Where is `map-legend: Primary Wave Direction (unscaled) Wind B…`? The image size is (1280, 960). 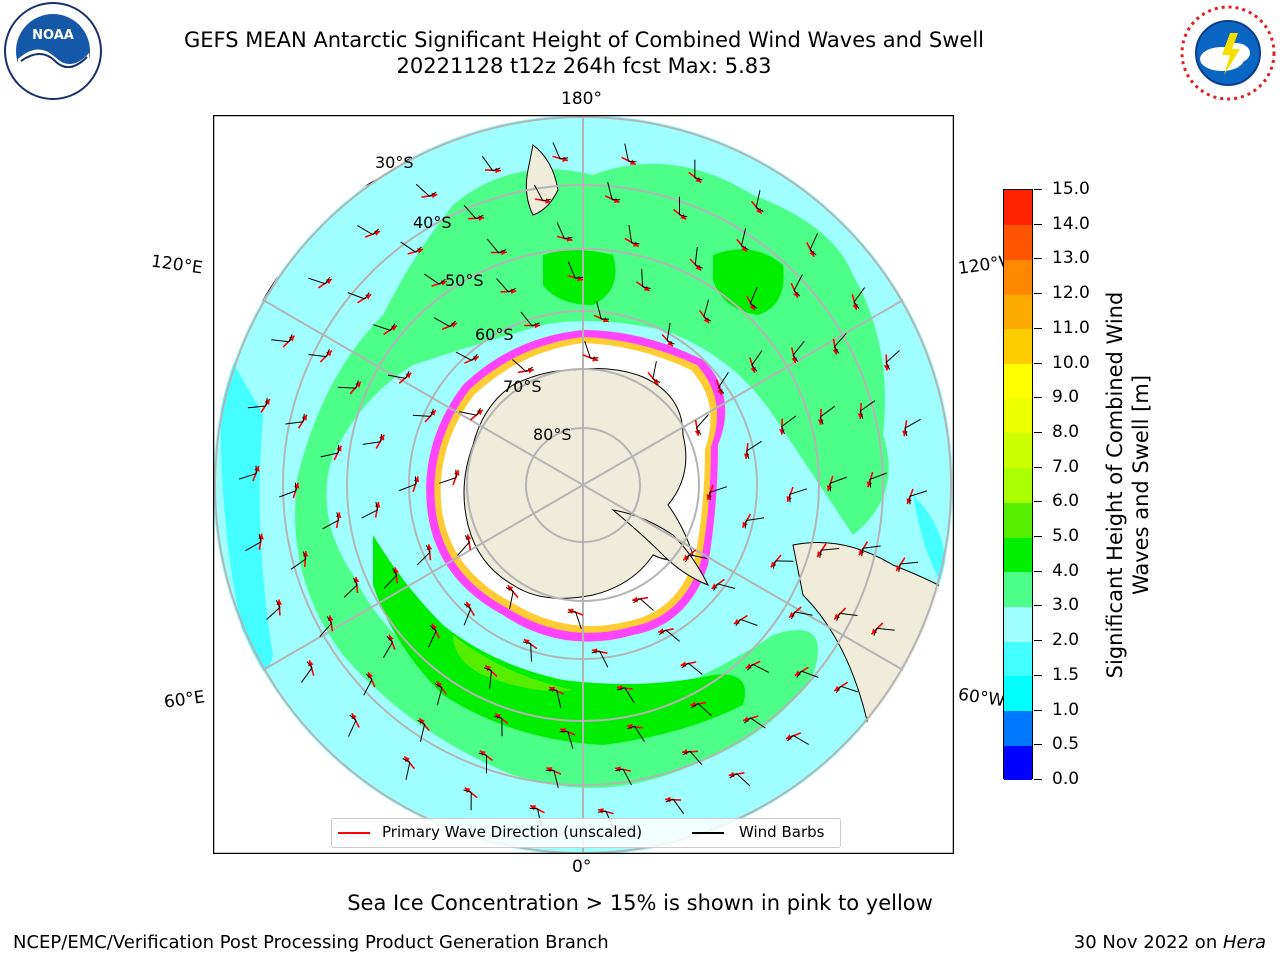 map-legend: Primary Wave Direction (unscaled) Wind B… is located at coordinates (586, 833).